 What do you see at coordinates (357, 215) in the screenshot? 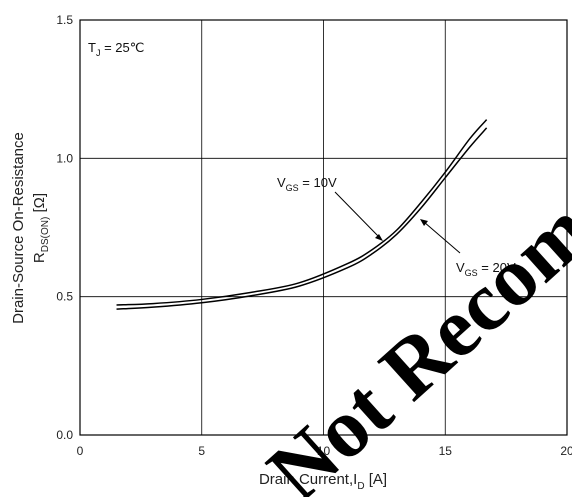
I see `vgs10-arrow` at bounding box center [357, 215].